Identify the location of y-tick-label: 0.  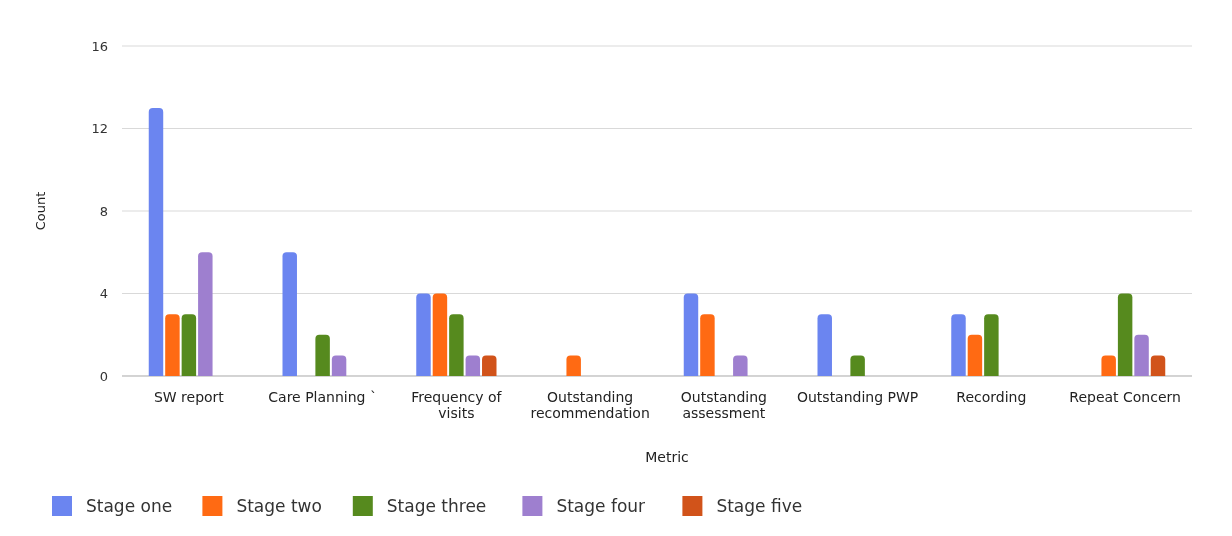
(103, 376).